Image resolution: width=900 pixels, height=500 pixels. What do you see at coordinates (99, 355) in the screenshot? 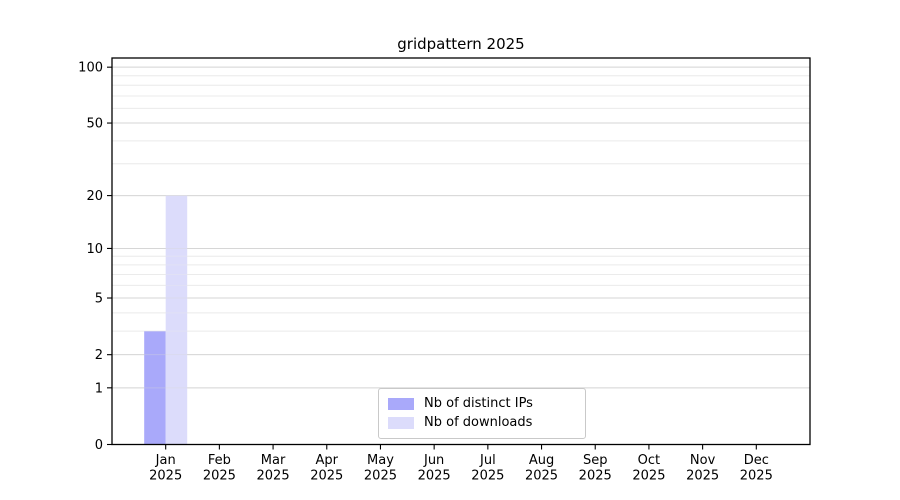
I see `y-tick-label: 2` at bounding box center [99, 355].